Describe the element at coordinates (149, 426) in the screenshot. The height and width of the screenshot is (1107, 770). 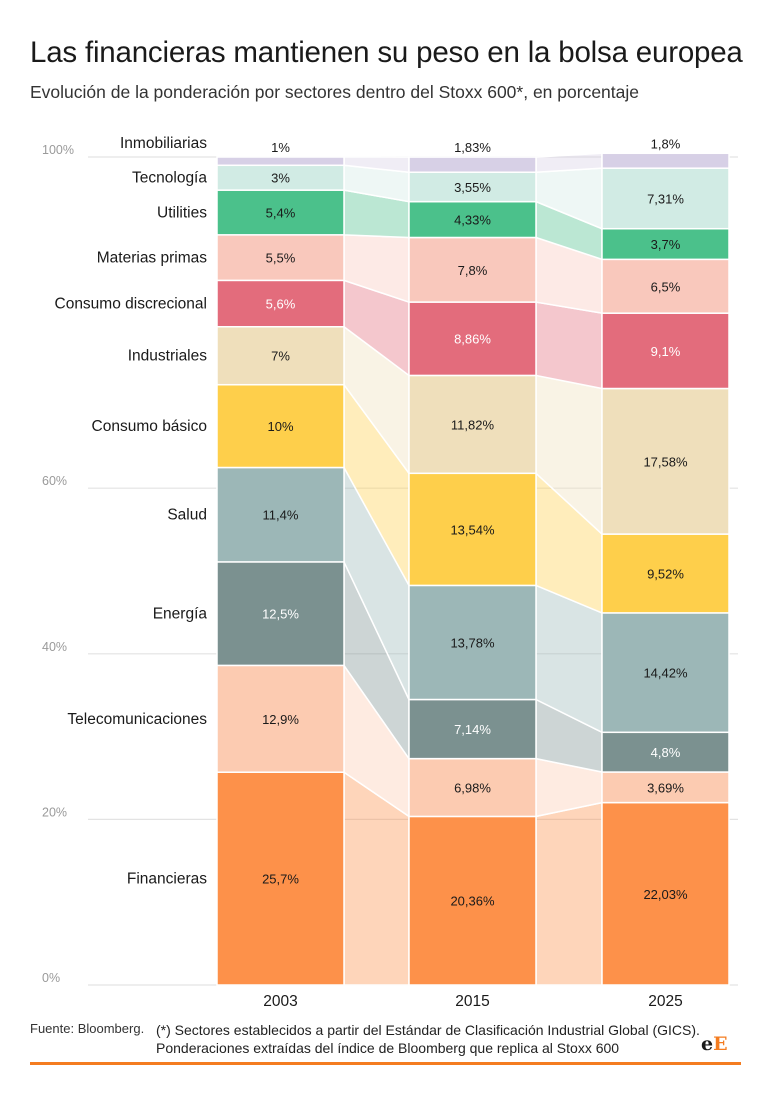
I see `series-label: Consumo básico` at that location.